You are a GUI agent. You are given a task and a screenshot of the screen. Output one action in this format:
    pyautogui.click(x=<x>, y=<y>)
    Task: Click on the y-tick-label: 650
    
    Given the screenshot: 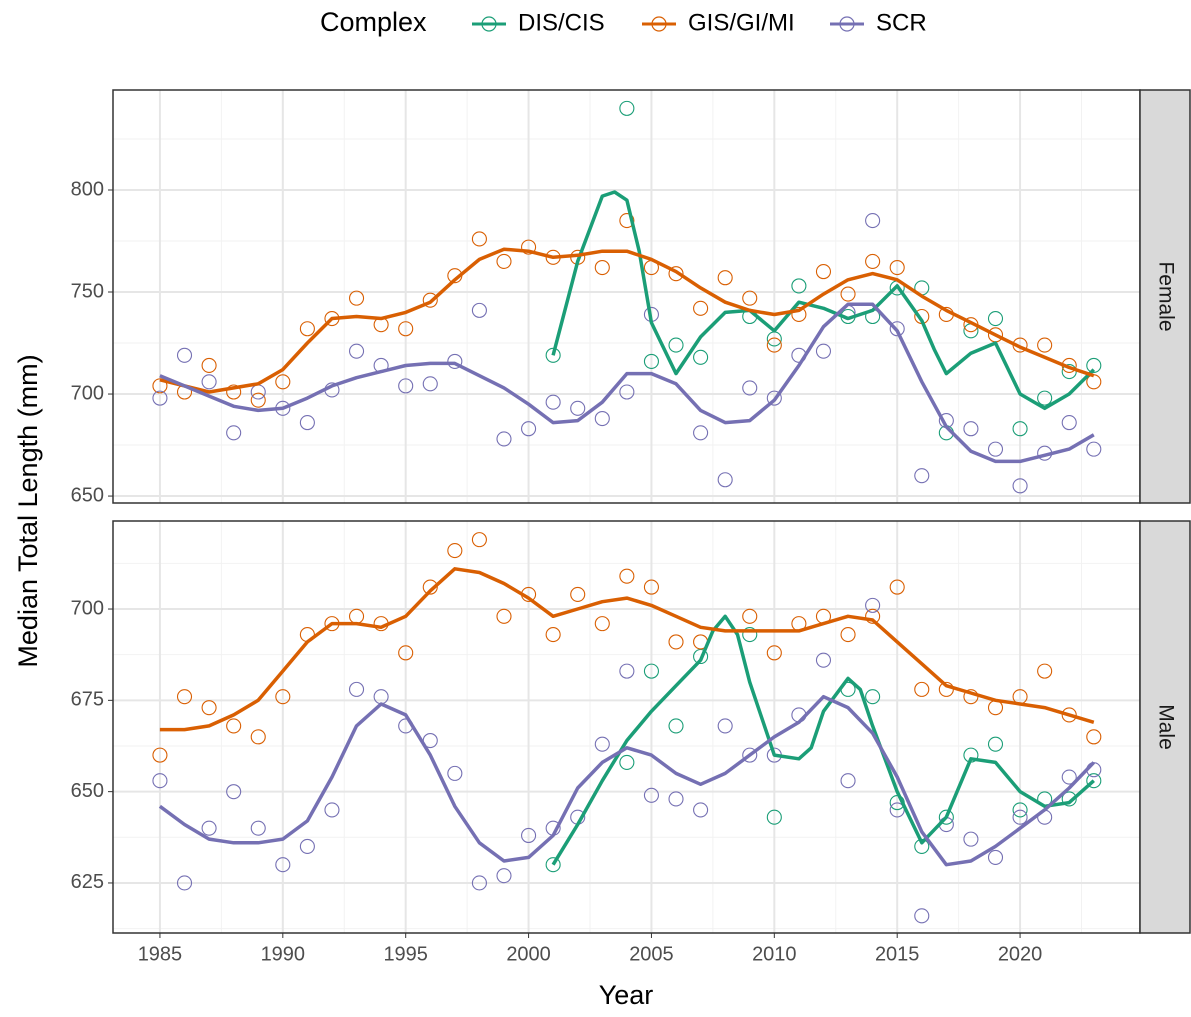 What is the action you would take?
    pyautogui.click(x=87, y=495)
    